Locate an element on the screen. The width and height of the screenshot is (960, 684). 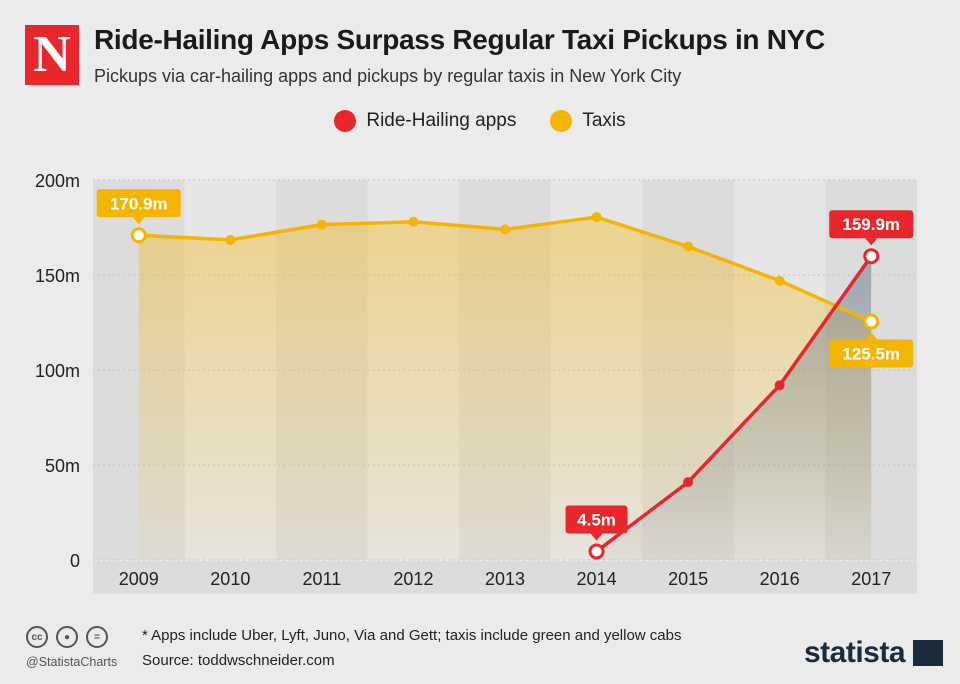
x-tick-label: 2017 is located at coordinates (871, 579).